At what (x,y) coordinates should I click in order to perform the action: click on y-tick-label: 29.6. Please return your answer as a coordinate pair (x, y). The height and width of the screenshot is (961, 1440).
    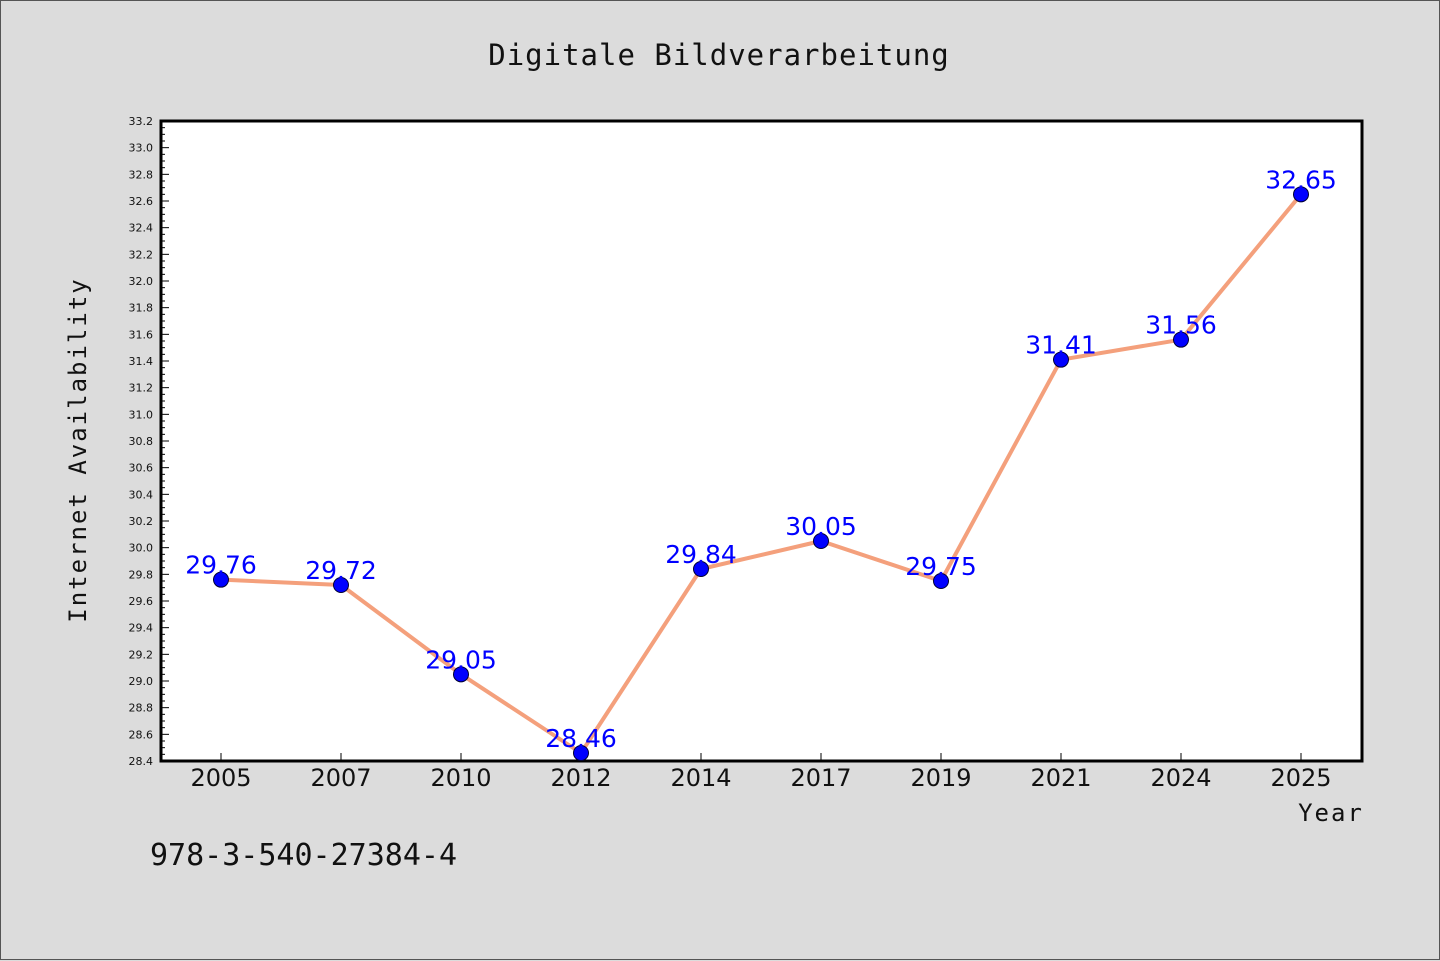
    Looking at the image, I should click on (141, 601).